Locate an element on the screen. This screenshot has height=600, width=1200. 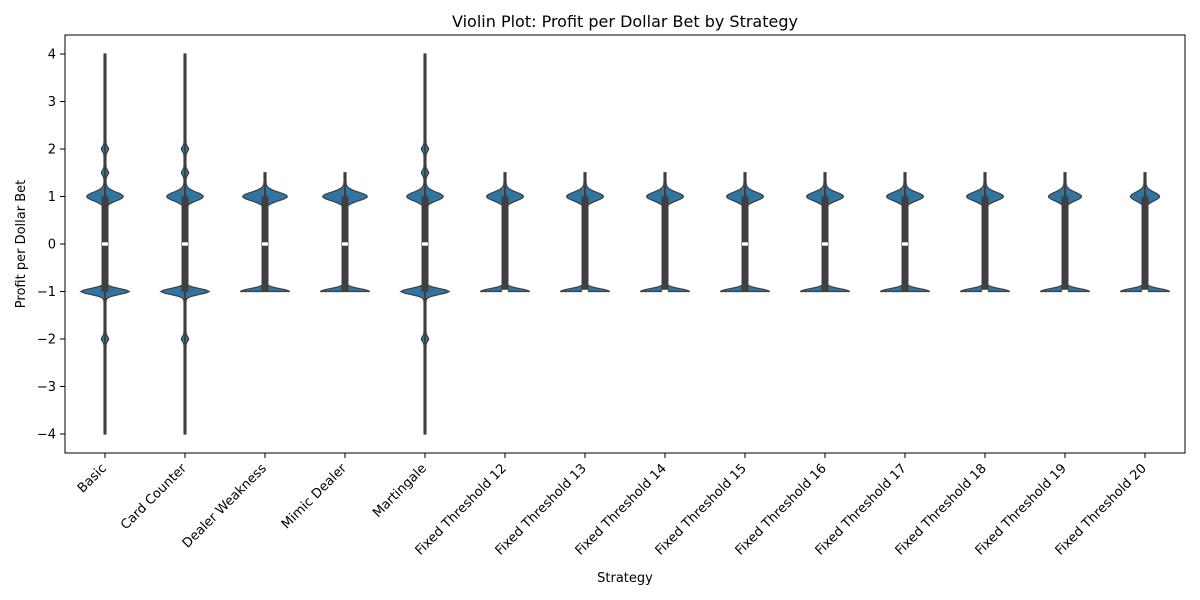
x-axis-label: Strategy is located at coordinates (625, 578).